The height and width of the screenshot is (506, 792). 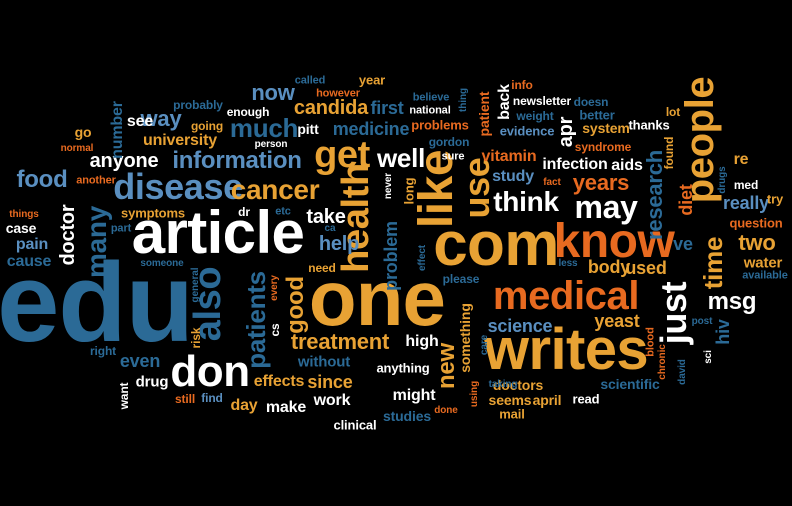 I want to click on word: cause, so click(x=29, y=261).